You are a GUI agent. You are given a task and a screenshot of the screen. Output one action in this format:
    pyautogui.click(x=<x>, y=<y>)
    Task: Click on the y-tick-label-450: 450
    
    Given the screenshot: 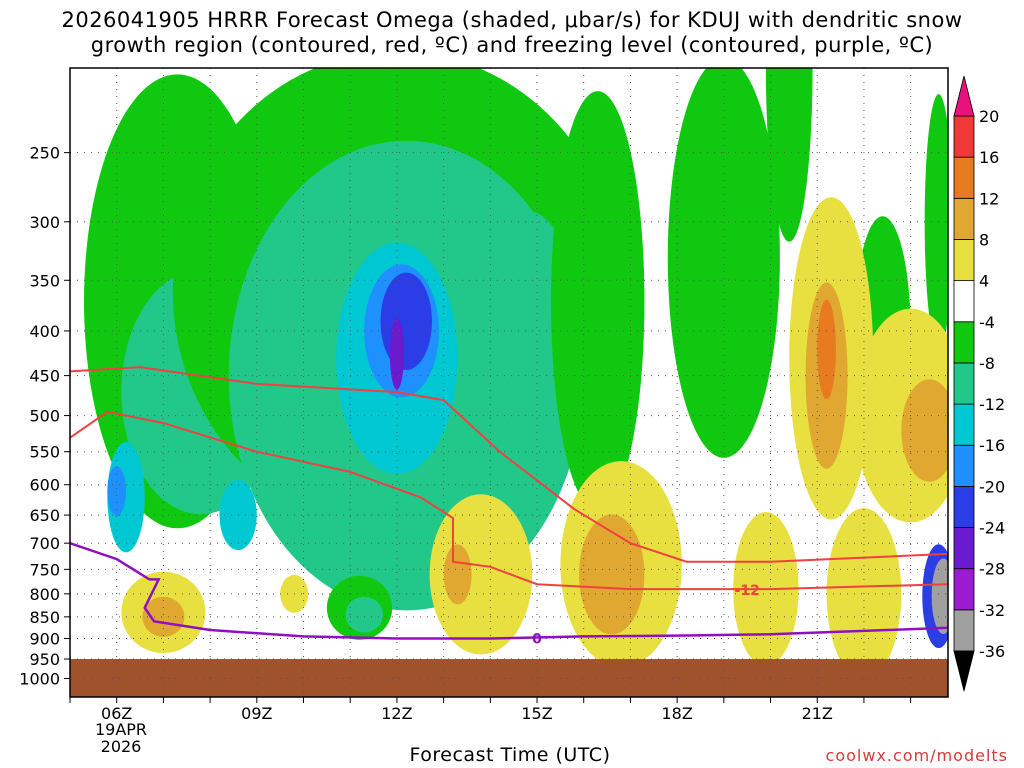 What is the action you would take?
    pyautogui.click(x=44, y=376)
    